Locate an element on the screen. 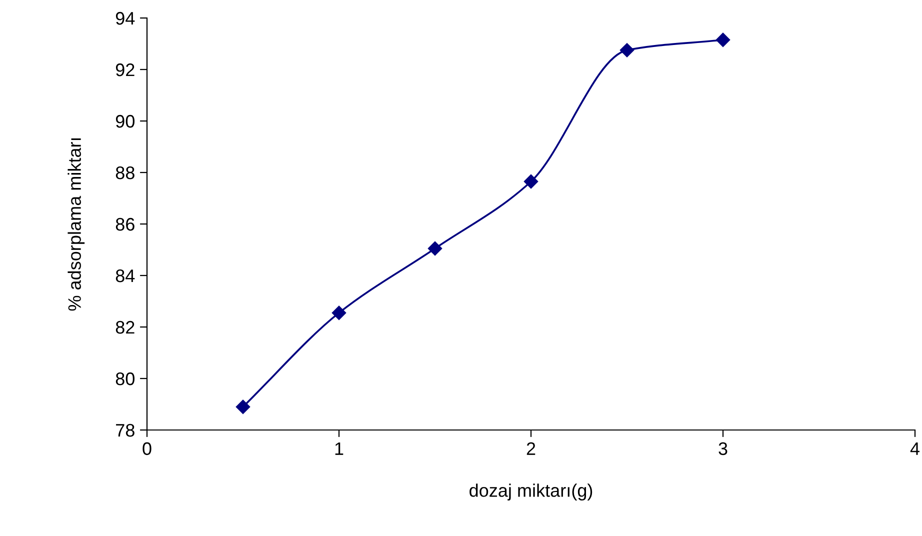 This screenshot has height=536, width=922. x-tick-label: 4 is located at coordinates (915, 448).